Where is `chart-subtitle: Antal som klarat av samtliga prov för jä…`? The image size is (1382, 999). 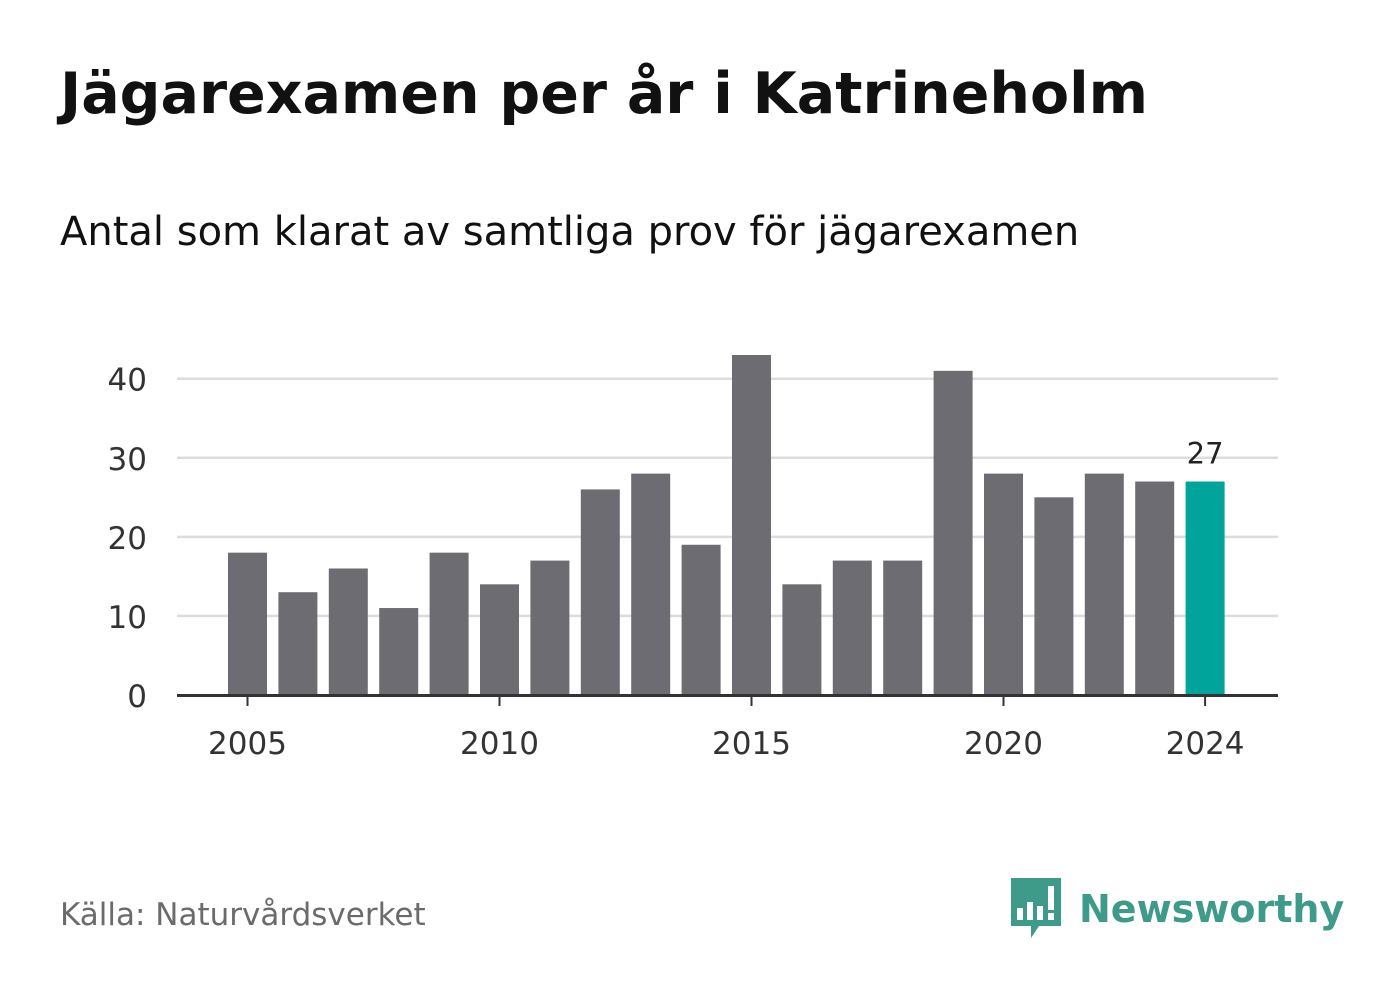
chart-subtitle: Antal som klarat av samtliga prov för jä… is located at coordinates (570, 232).